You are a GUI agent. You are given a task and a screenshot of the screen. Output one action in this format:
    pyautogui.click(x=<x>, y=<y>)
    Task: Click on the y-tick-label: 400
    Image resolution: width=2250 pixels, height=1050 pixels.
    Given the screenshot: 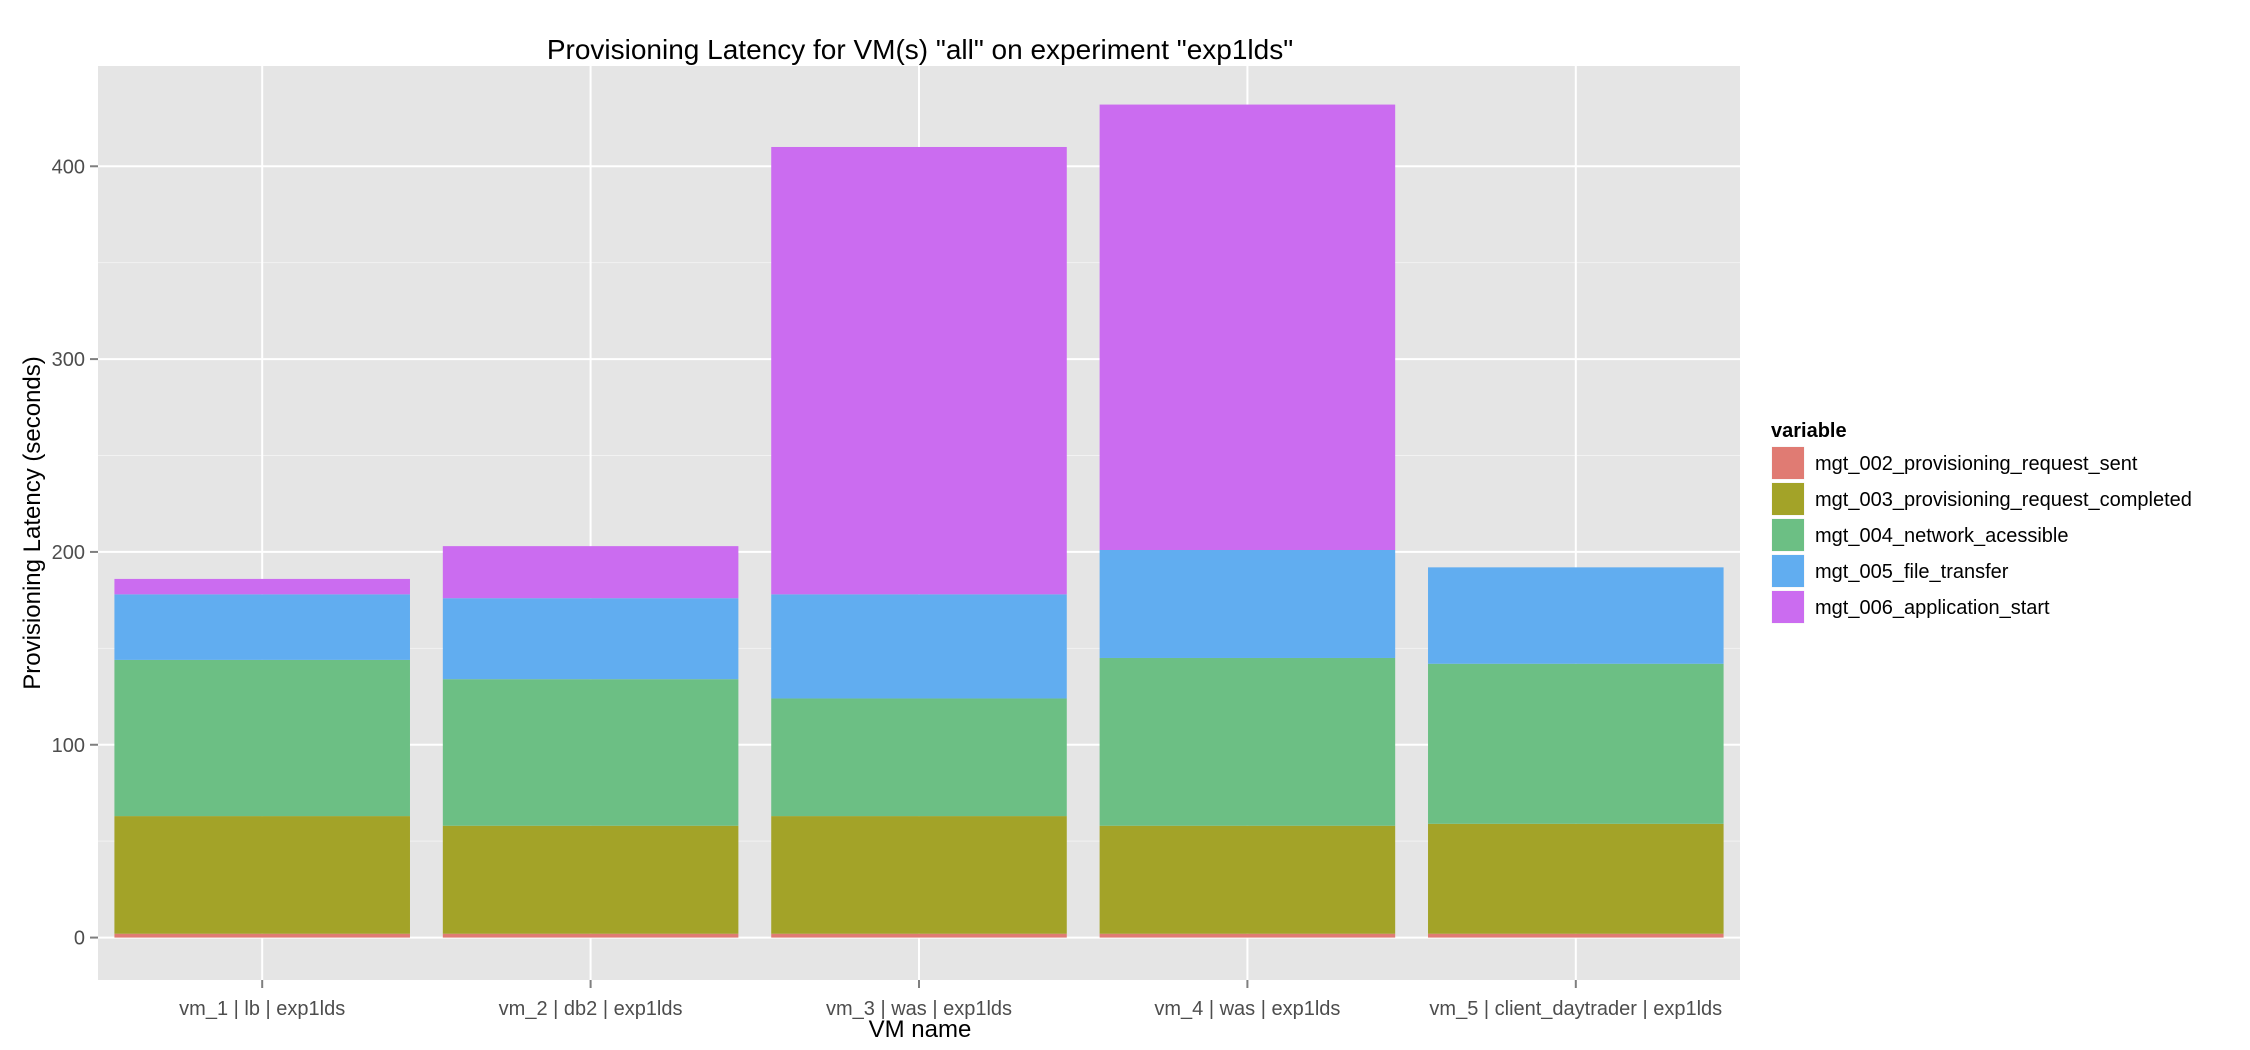 What is the action you would take?
    pyautogui.click(x=68, y=167)
    